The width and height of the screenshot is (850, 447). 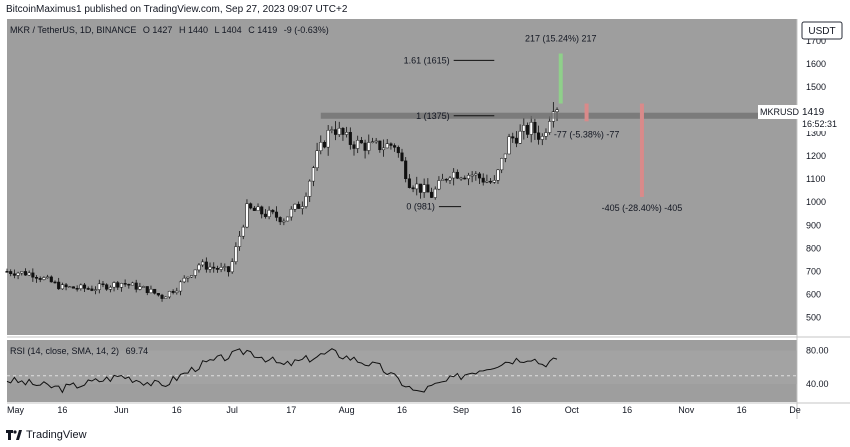 I want to click on time-tick-label: Oct, so click(x=572, y=410).